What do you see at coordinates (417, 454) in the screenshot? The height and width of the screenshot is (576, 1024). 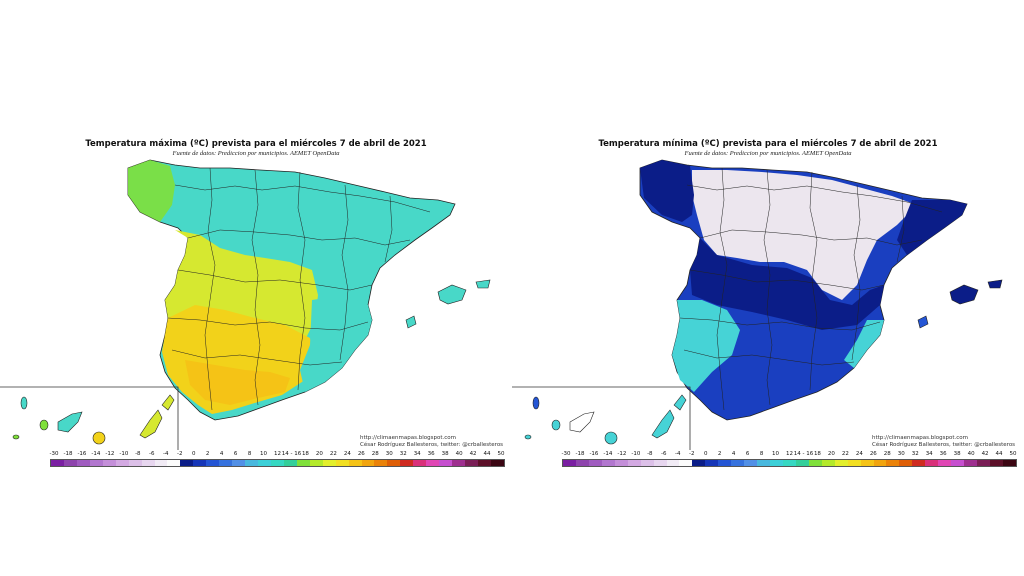 I see `legend-tick-label: 34` at bounding box center [417, 454].